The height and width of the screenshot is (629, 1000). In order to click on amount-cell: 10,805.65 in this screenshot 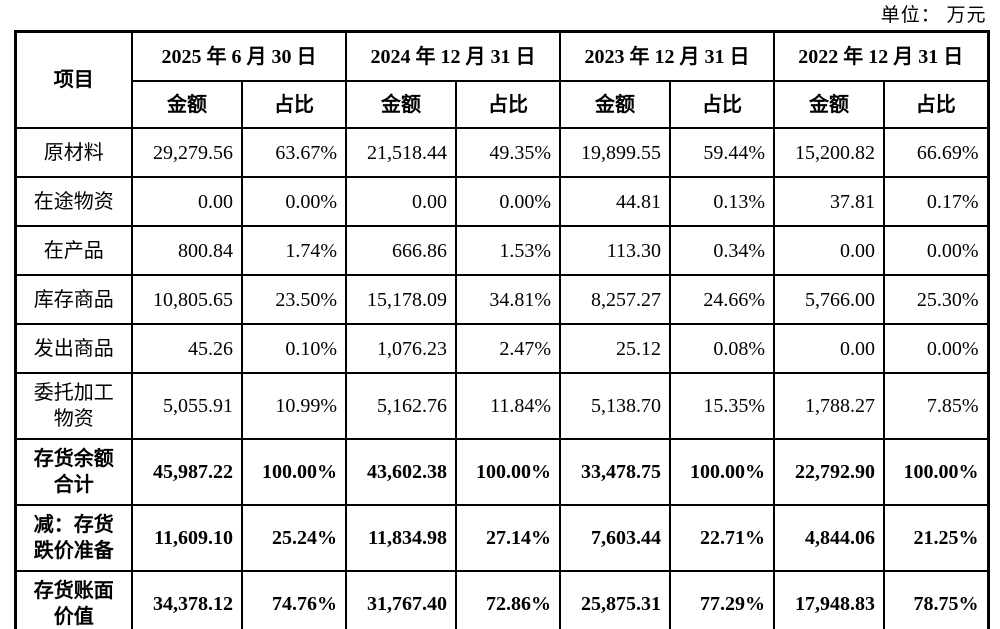, I will do `click(187, 299)`.